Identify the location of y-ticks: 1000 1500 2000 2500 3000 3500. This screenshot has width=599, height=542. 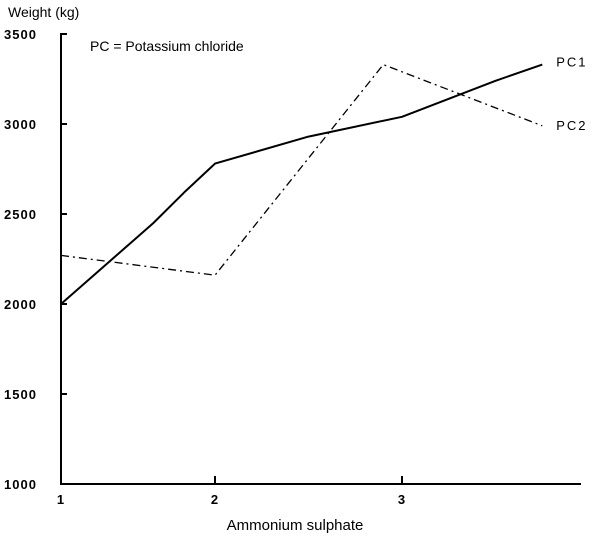
(35, 259).